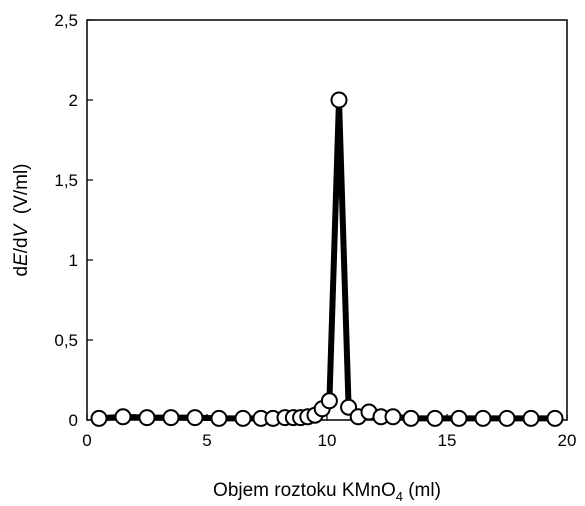 Image resolution: width=585 pixels, height=506 pixels. Describe the element at coordinates (66, 180) in the screenshot. I see `y-tick-label: 1,5` at that location.